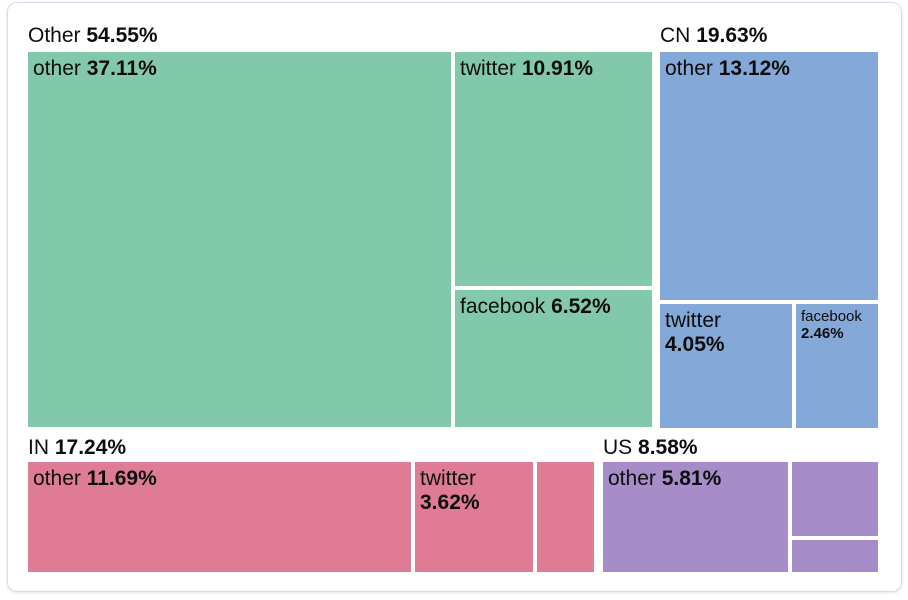  What do you see at coordinates (675, 35) in the screenshot?
I see `group-name: CN` at bounding box center [675, 35].